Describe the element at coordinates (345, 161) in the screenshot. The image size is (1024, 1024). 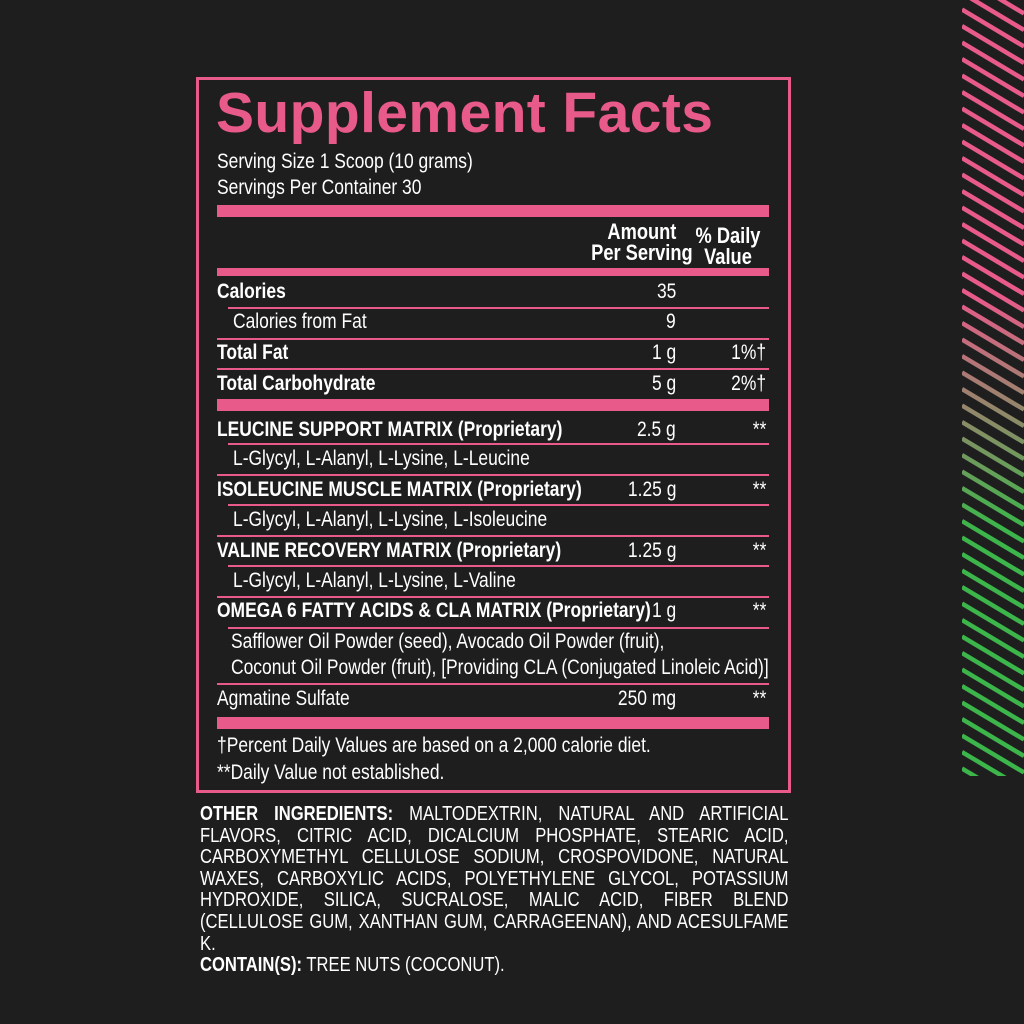
I see `serving-size: Serving Size 1 Scoop (10 grams)` at that location.